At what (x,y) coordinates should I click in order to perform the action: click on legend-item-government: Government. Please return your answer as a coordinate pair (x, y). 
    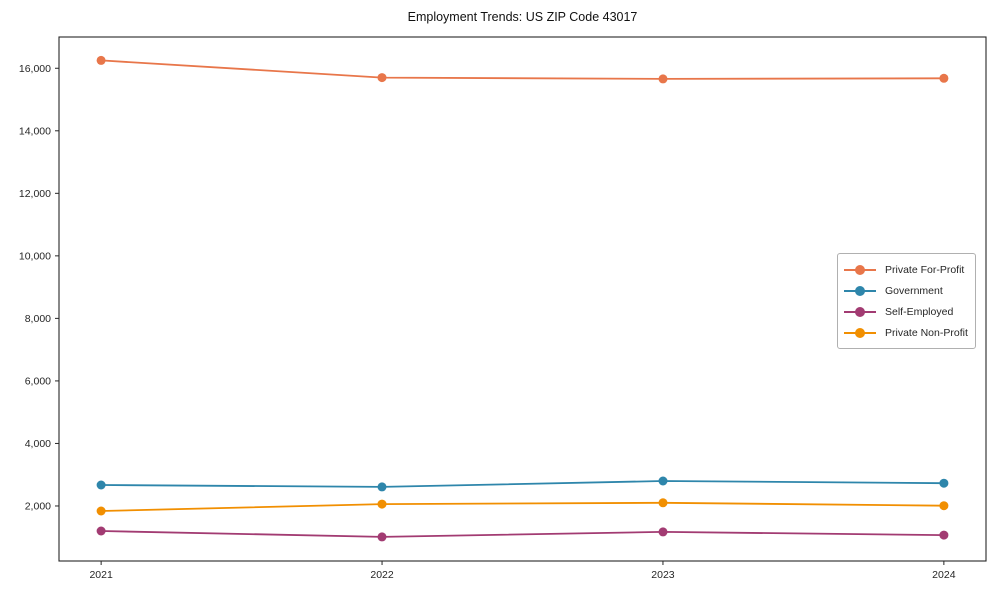
    Looking at the image, I should click on (906, 290).